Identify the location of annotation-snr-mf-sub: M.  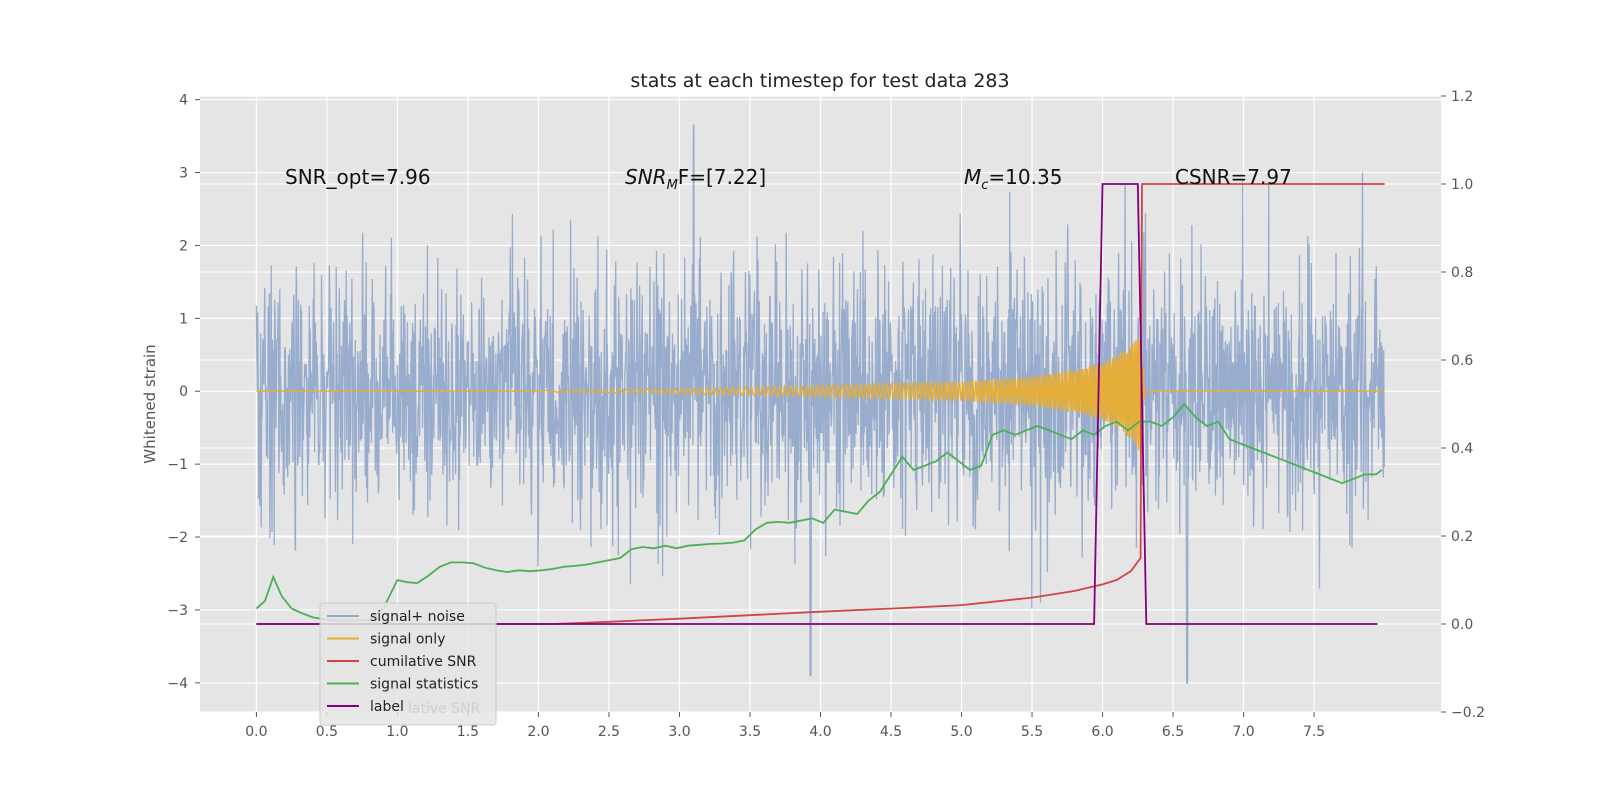
(672, 185).